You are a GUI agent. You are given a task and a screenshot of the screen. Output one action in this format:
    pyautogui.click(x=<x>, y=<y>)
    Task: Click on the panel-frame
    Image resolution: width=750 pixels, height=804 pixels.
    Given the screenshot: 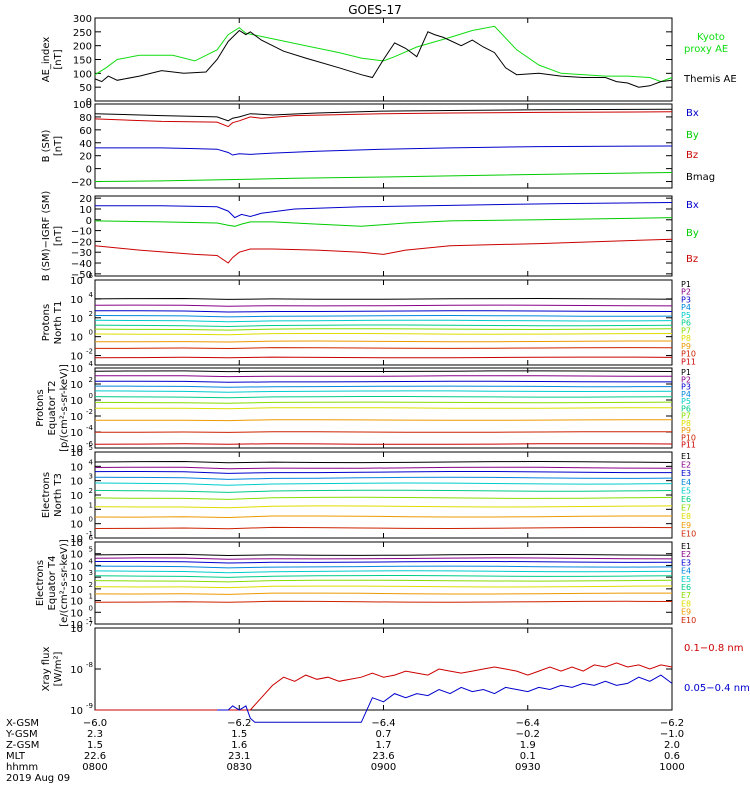 What is the action you would take?
    pyautogui.click(x=383, y=236)
    